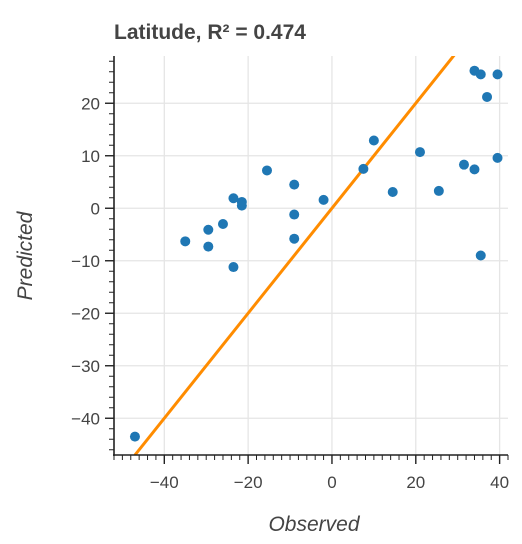 This screenshot has width=522, height=544. I want to click on x-tick-label: 40, so click(499, 482).